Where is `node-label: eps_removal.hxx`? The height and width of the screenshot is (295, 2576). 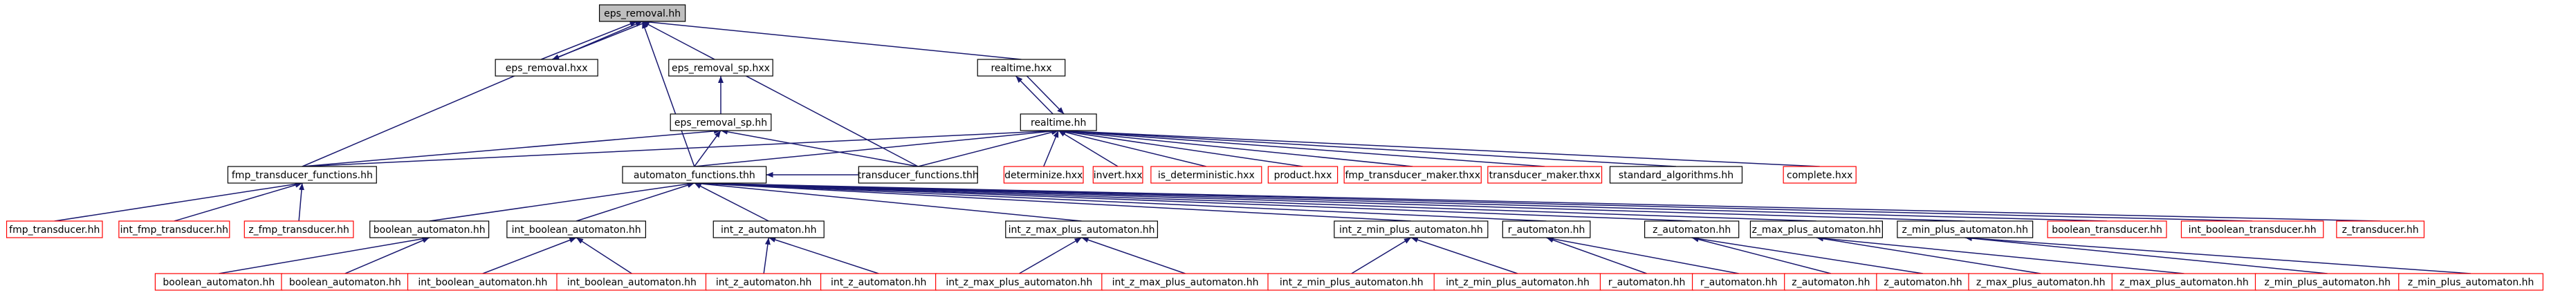
node-label: eps_removal.hxx is located at coordinates (547, 68).